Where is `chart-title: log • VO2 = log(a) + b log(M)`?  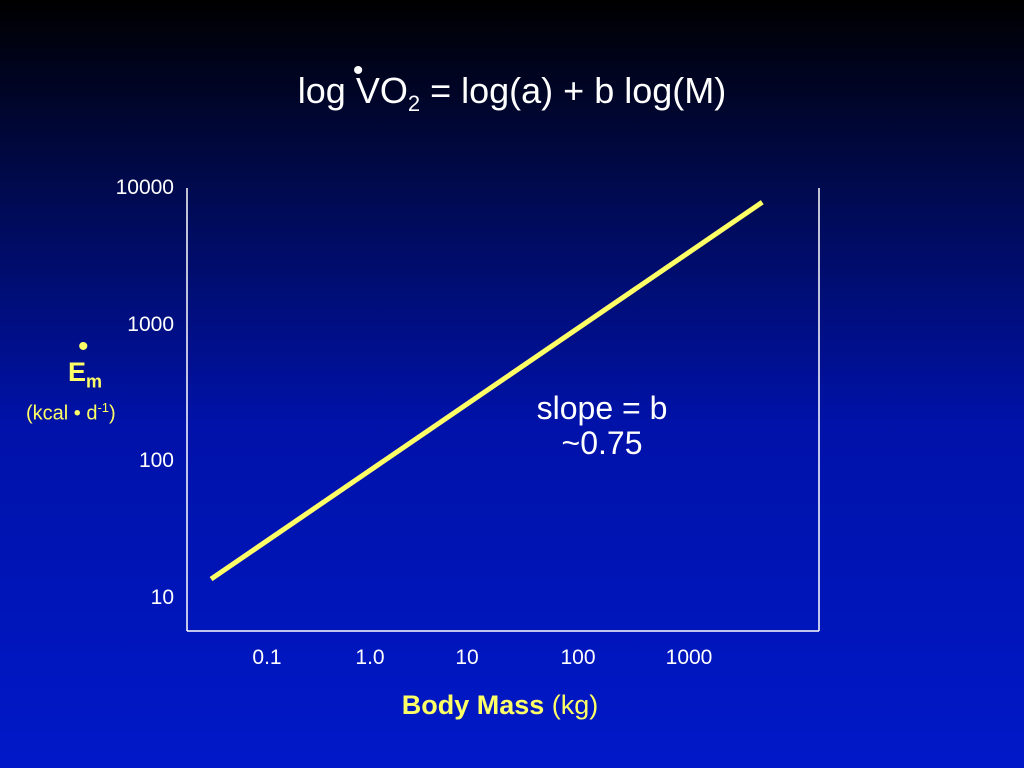
chart-title: log • VO2 = log(a) + b log(M) is located at coordinates (512, 86).